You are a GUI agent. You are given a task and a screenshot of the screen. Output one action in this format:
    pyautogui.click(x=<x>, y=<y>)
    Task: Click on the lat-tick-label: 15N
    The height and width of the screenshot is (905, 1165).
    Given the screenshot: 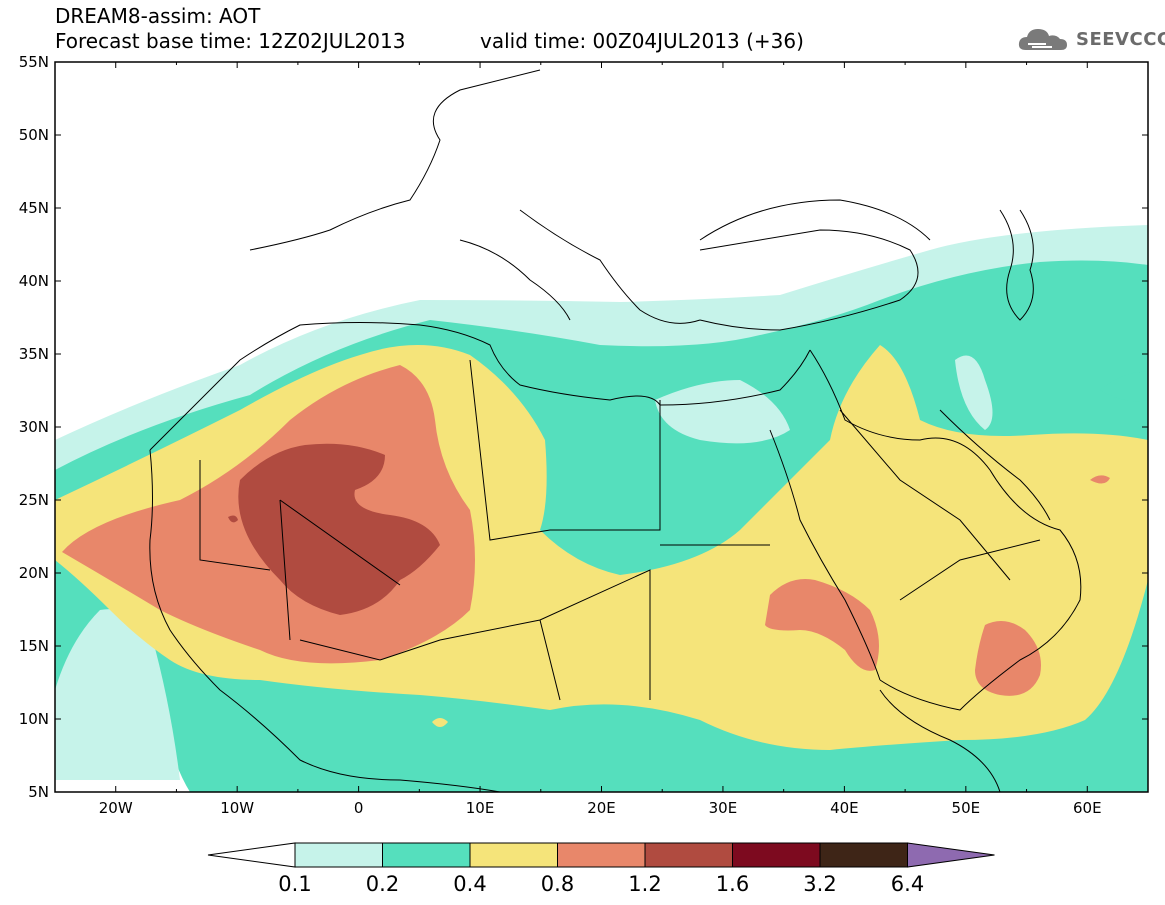 What is the action you would take?
    pyautogui.click(x=34, y=646)
    